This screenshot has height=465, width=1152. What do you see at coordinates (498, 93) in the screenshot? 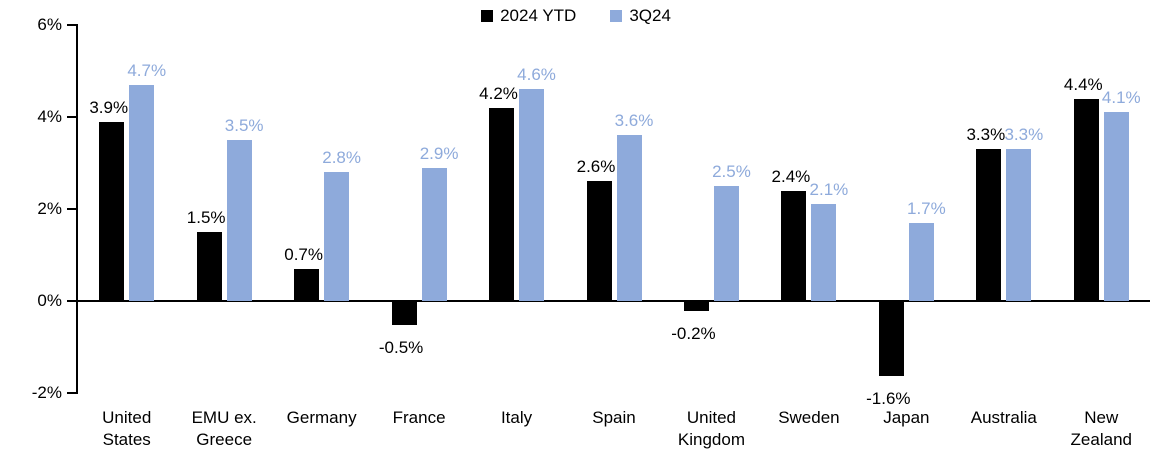
I see `value-label-2024-ytd: 4.2%` at bounding box center [498, 93].